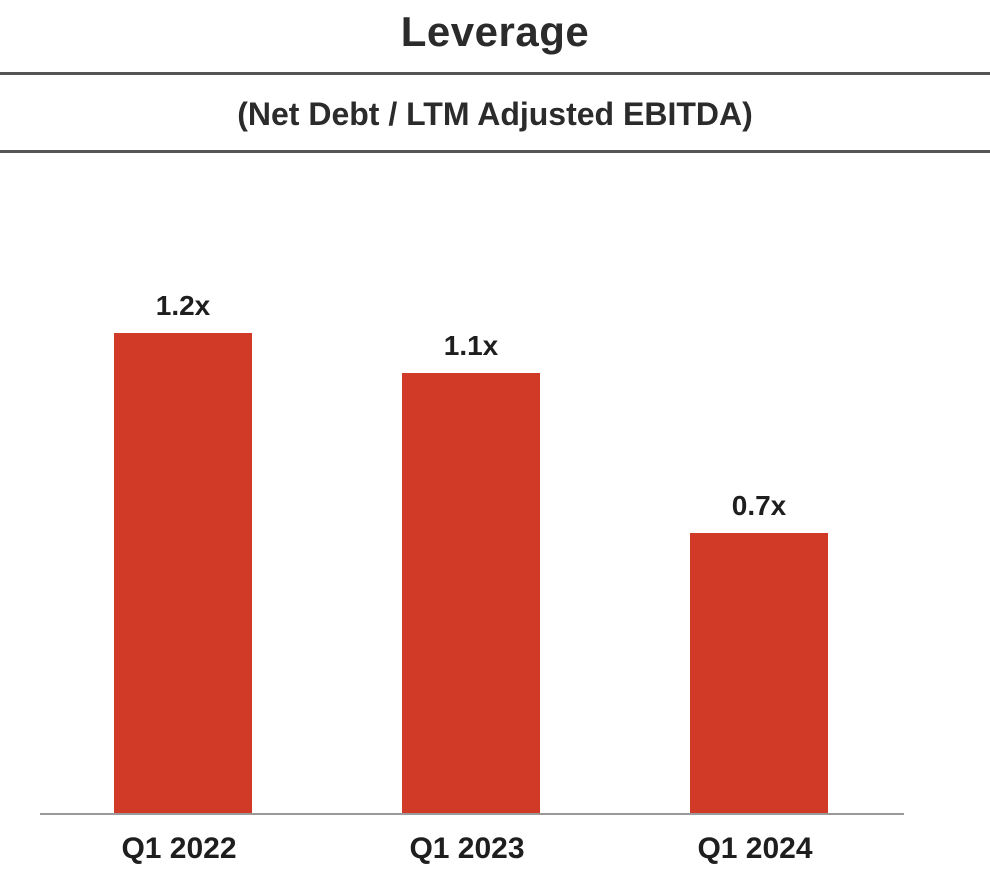 This screenshot has width=990, height=886. Describe the element at coordinates (178, 848) in the screenshot. I see `category-label: Q1 2022` at that location.